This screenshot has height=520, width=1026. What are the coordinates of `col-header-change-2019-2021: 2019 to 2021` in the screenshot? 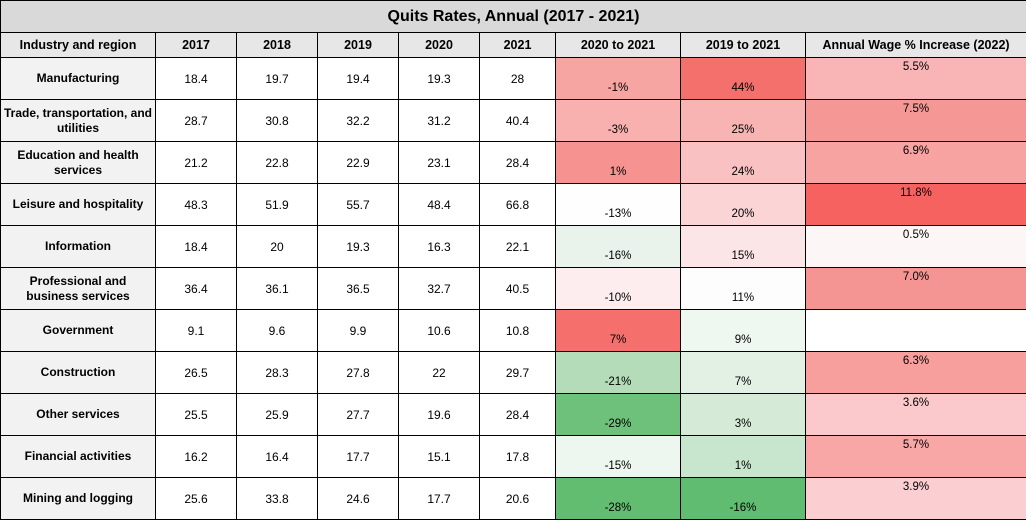 It's located at (743, 45).